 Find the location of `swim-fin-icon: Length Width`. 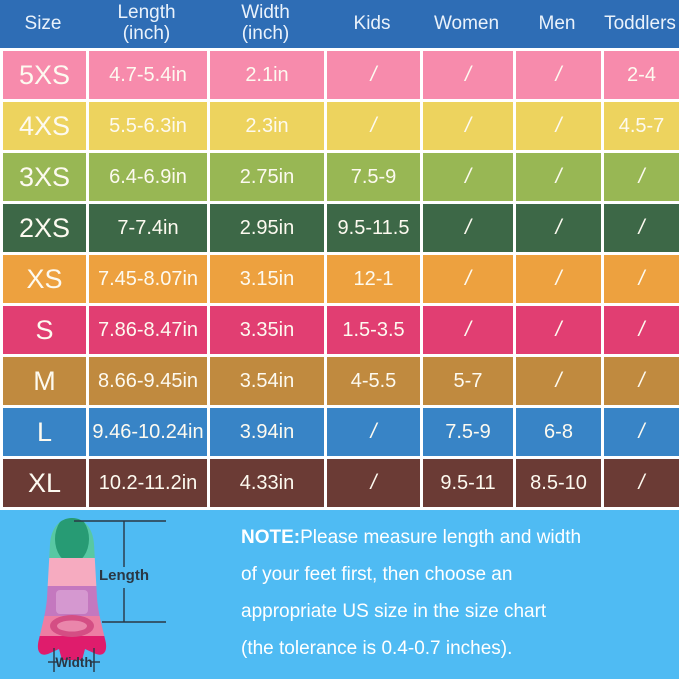

swim-fin-icon: Length Width is located at coordinates (101, 595).